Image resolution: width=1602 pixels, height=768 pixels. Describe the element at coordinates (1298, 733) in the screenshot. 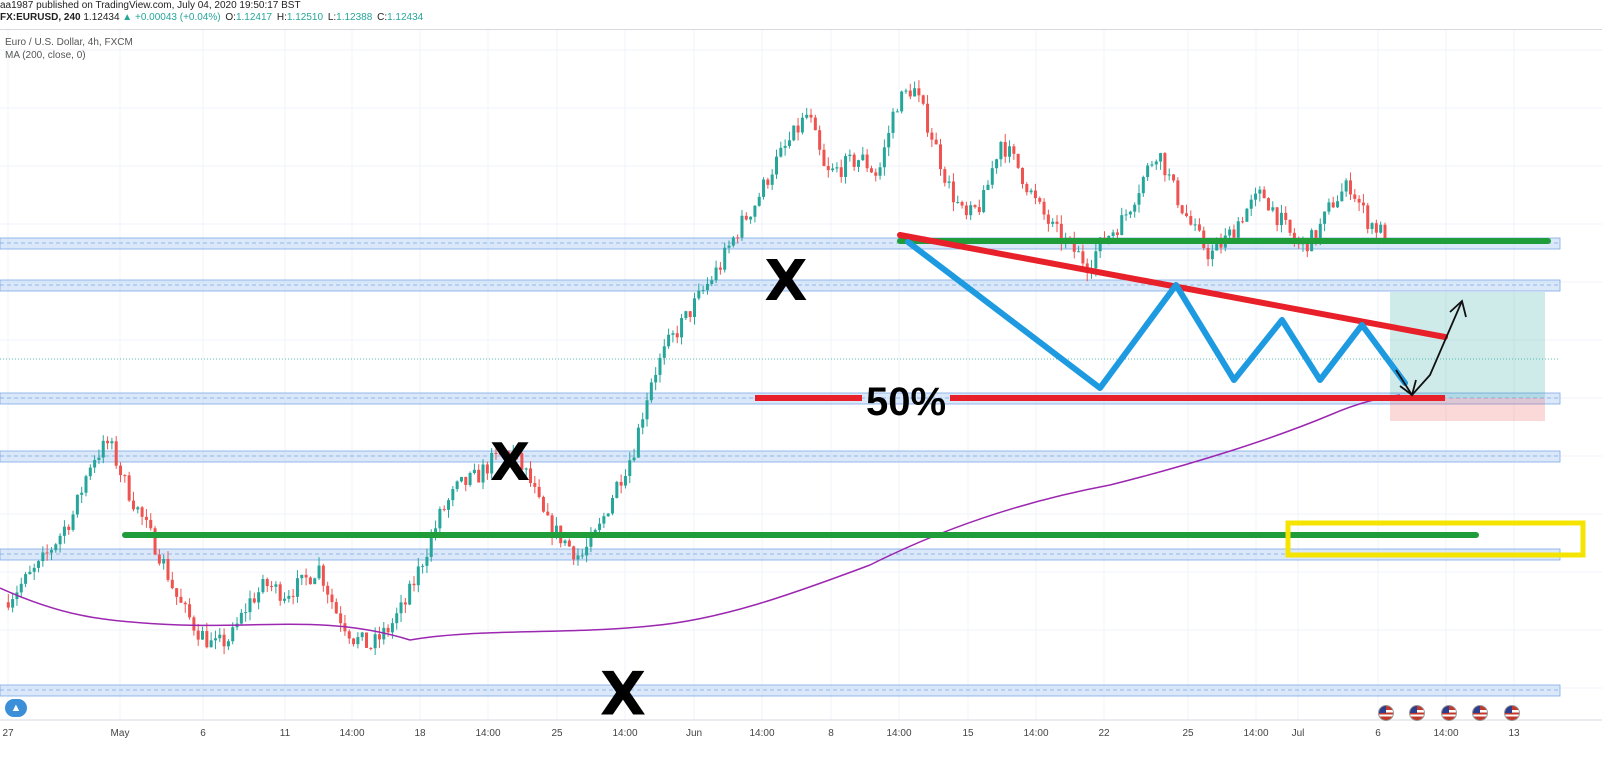

I see `x-tick-label: Jul` at that location.